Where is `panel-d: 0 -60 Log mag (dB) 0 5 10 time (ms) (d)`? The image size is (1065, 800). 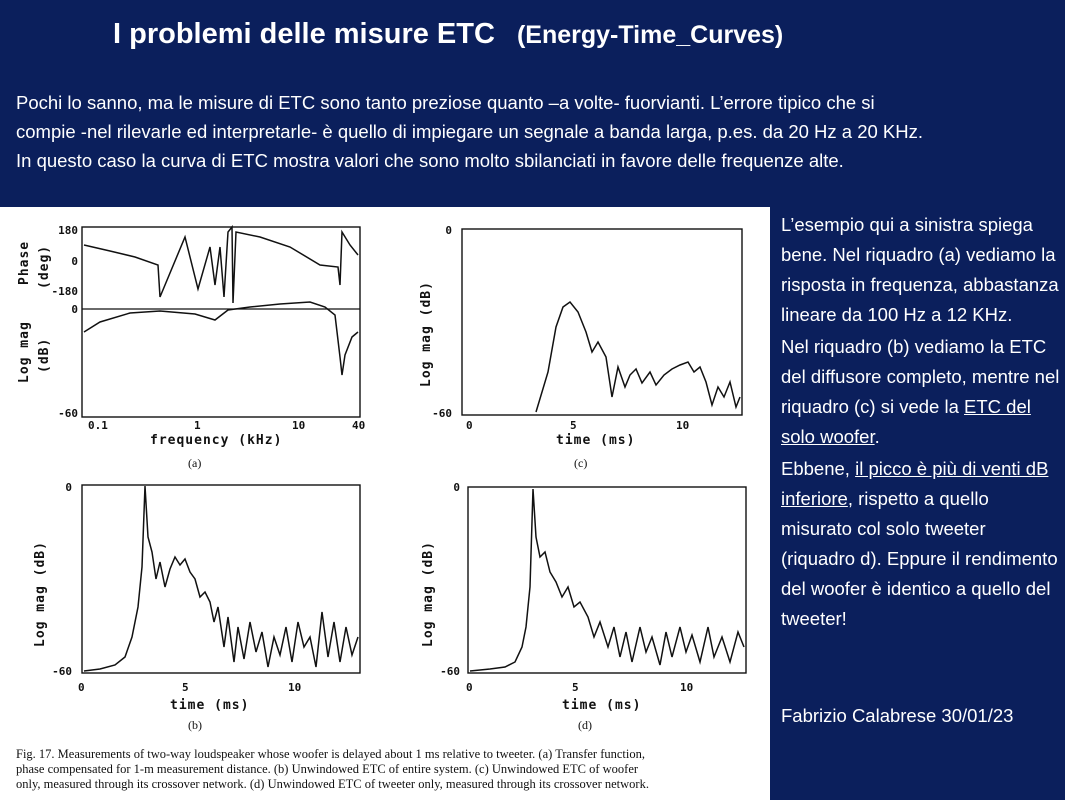 panel-d: 0 -60 Log mag (dB) 0 5 10 time (ms) (d) is located at coordinates (584, 606).